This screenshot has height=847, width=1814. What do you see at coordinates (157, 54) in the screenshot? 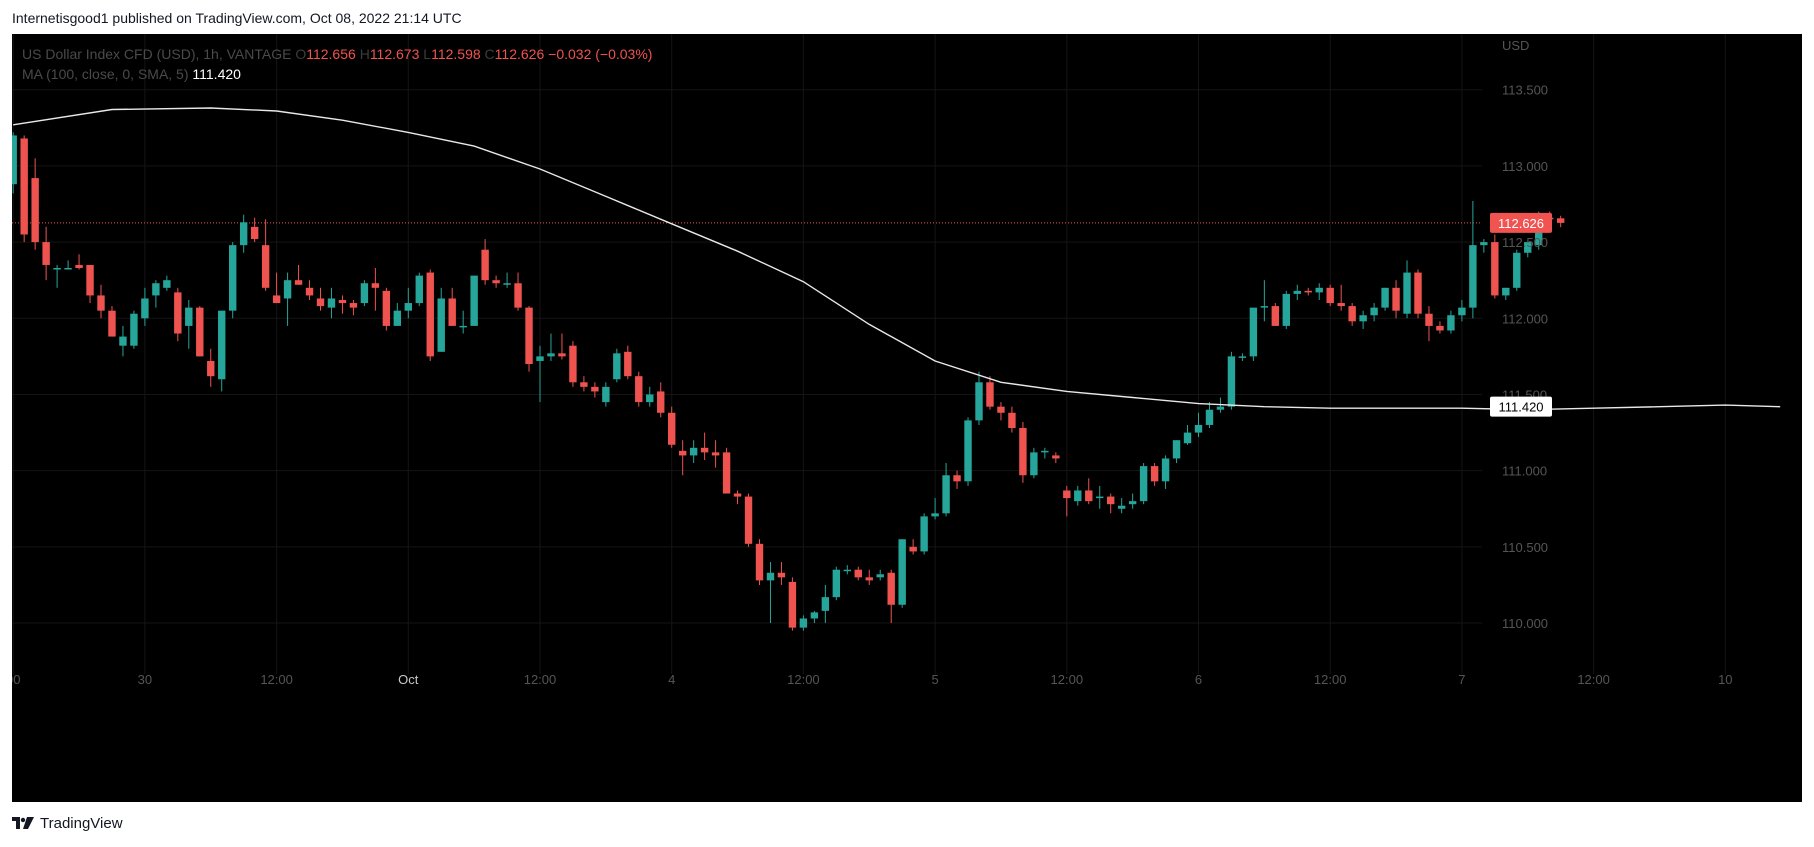
I see `symbol-label: US Dollar Index CFD (USD), 1h, VANTAGE` at bounding box center [157, 54].